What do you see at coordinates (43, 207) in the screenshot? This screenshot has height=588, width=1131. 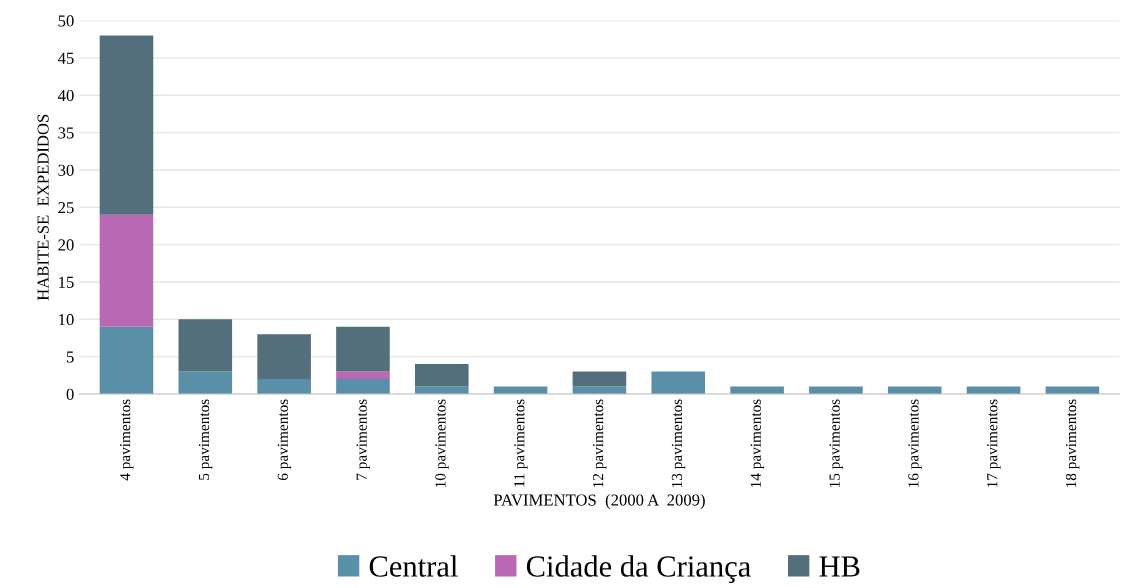 I see `y-axis-title: HABITE-SE EXPEDIDOS` at bounding box center [43, 207].